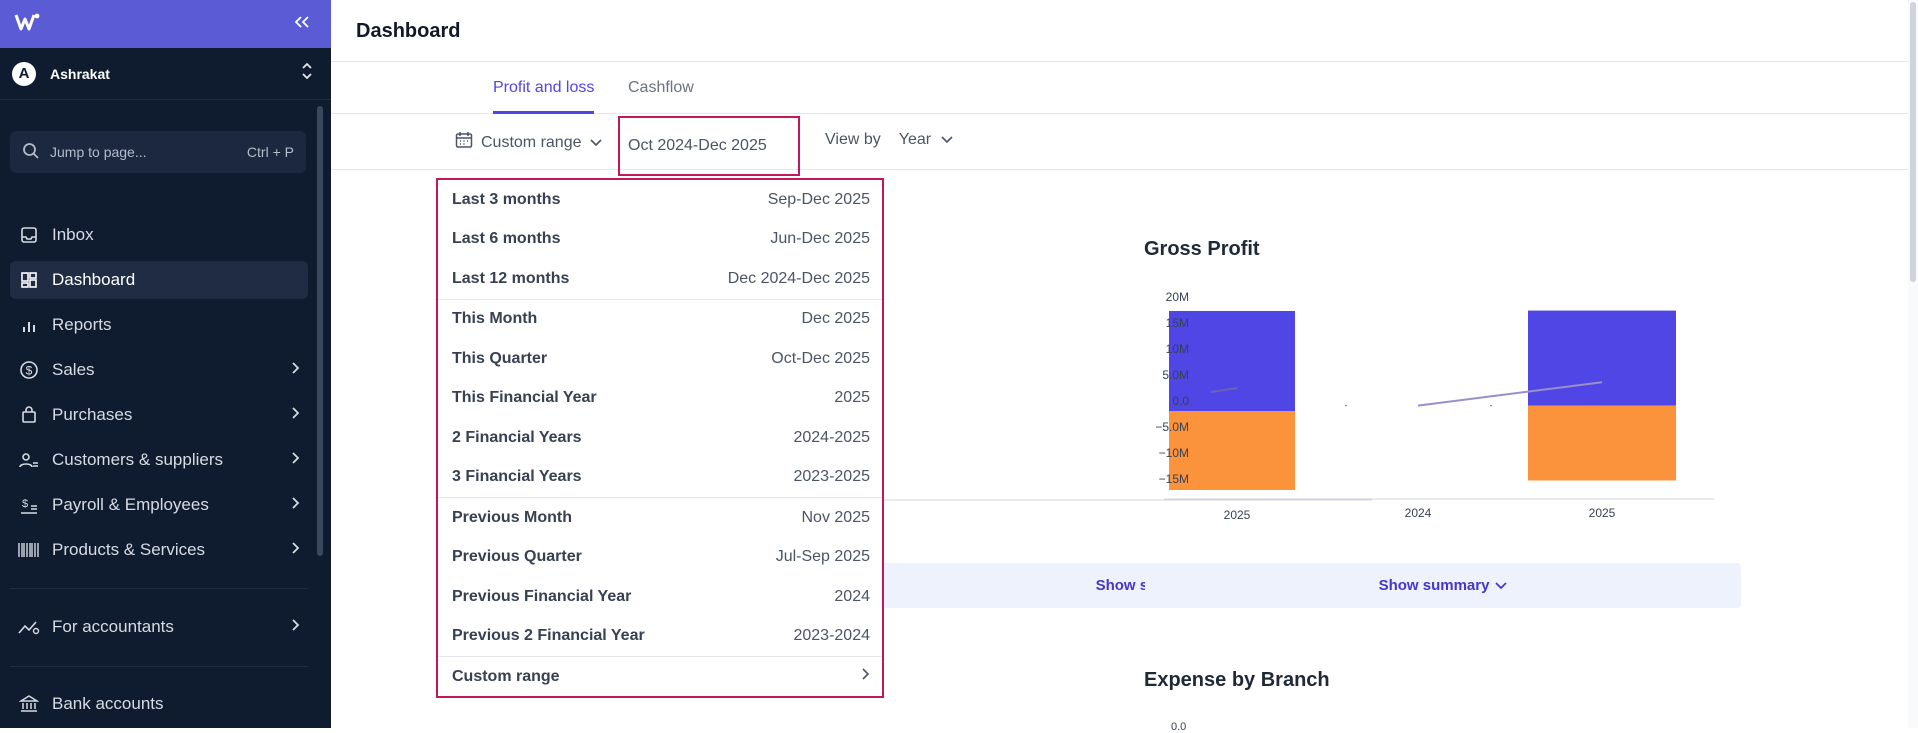 The height and width of the screenshot is (733, 1918). What do you see at coordinates (159, 704) in the screenshot?
I see `sidebar-item-bank-accounts: Bank accounts` at bounding box center [159, 704].